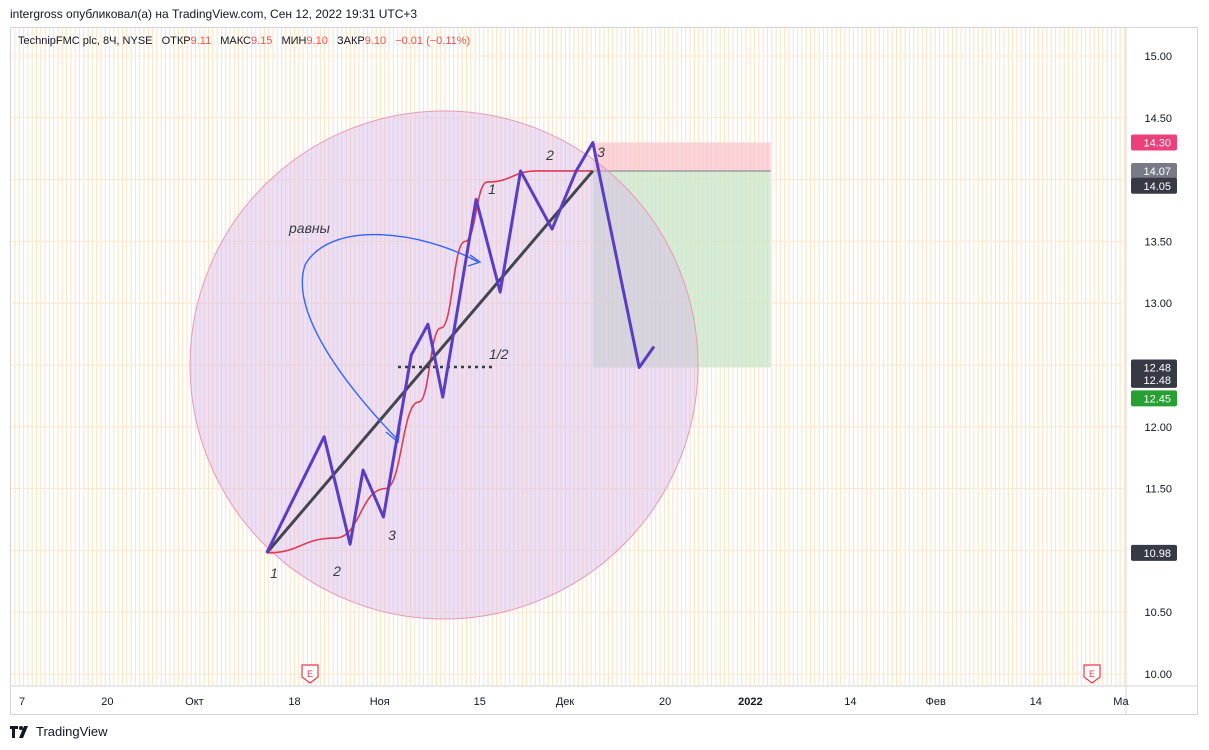 Image resolution: width=1209 pixels, height=750 pixels. What do you see at coordinates (1157, 399) in the screenshot?
I see `price-badge-label: 12.45` at bounding box center [1157, 399].